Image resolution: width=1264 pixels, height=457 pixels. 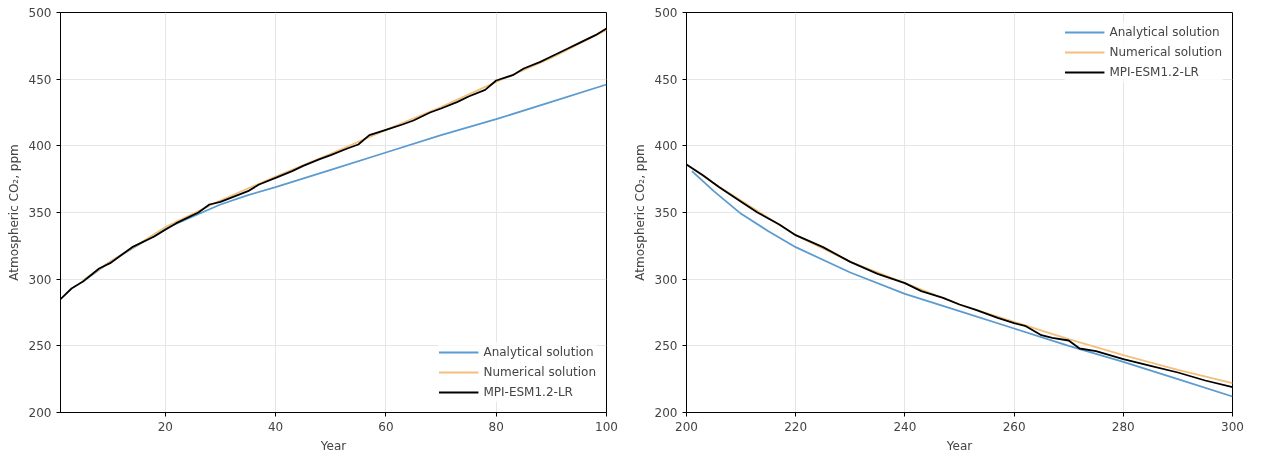 What do you see at coordinates (386, 426) in the screenshot?
I see `x-tick-label: 60` at bounding box center [386, 426].